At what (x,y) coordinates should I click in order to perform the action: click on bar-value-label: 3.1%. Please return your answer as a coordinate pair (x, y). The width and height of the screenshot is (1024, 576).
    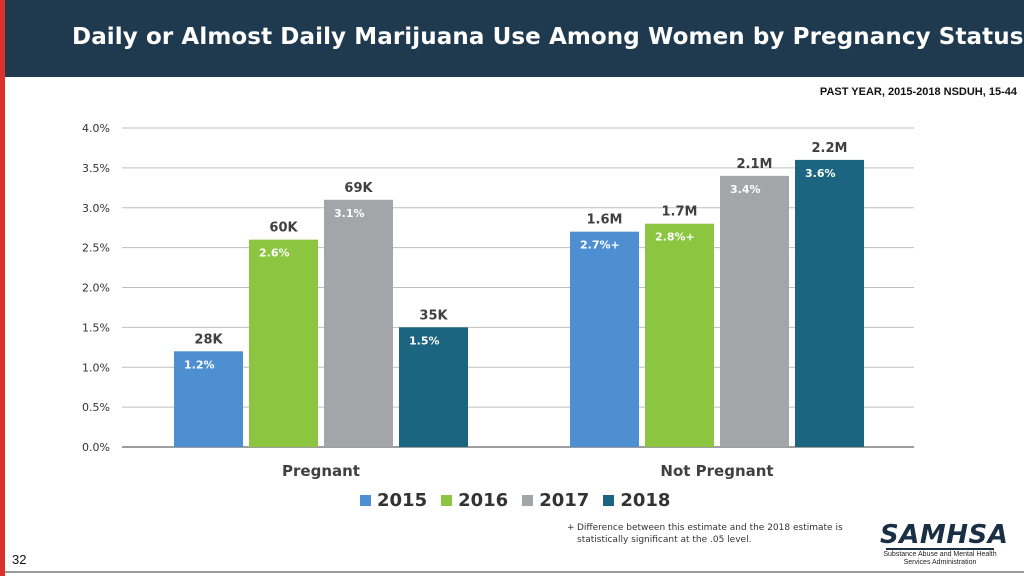
    Looking at the image, I should click on (349, 213).